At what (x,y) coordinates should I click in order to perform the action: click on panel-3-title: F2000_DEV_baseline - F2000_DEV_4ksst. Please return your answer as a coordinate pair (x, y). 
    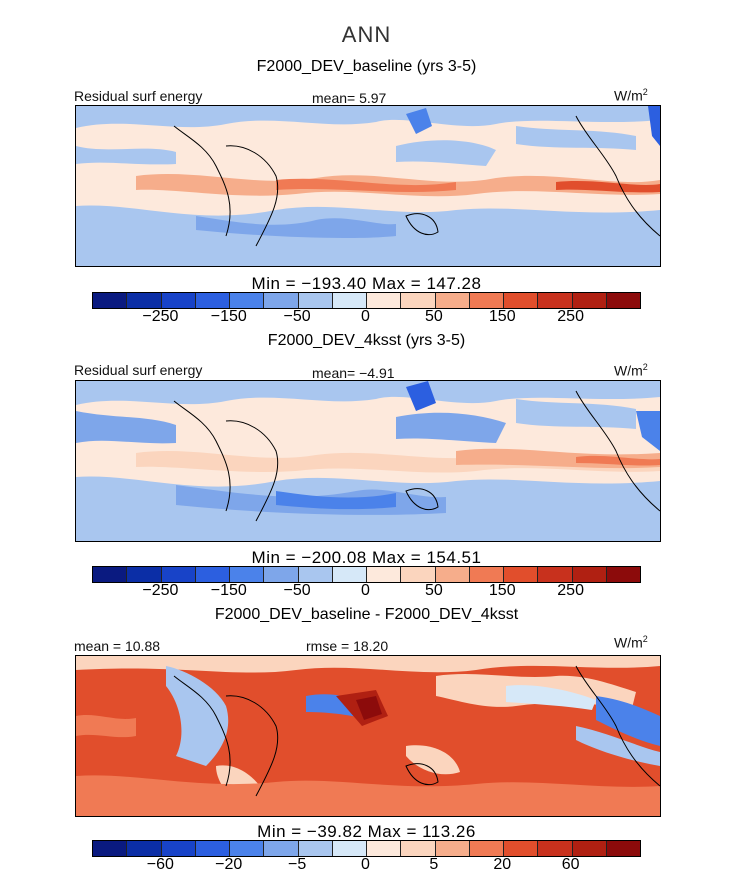
    Looking at the image, I should click on (366, 614).